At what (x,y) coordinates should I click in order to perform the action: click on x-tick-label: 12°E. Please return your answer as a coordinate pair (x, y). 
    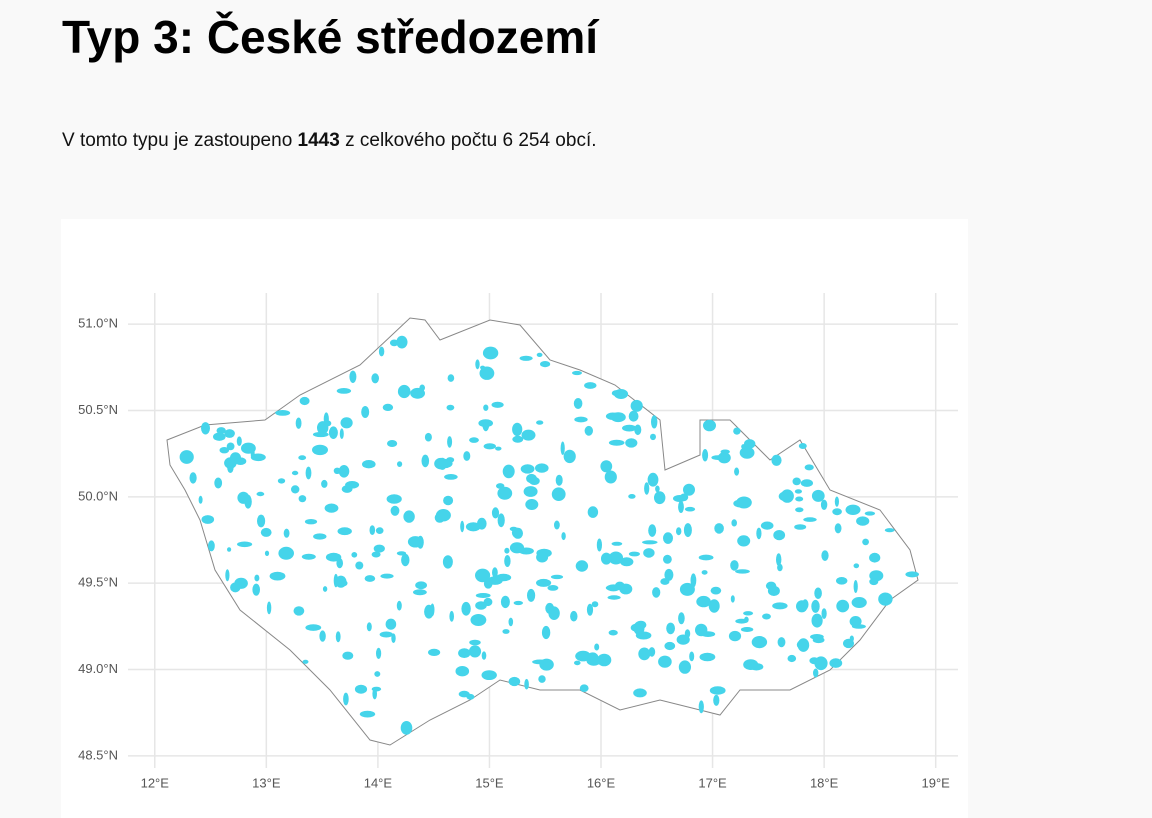
    Looking at the image, I should click on (155, 782).